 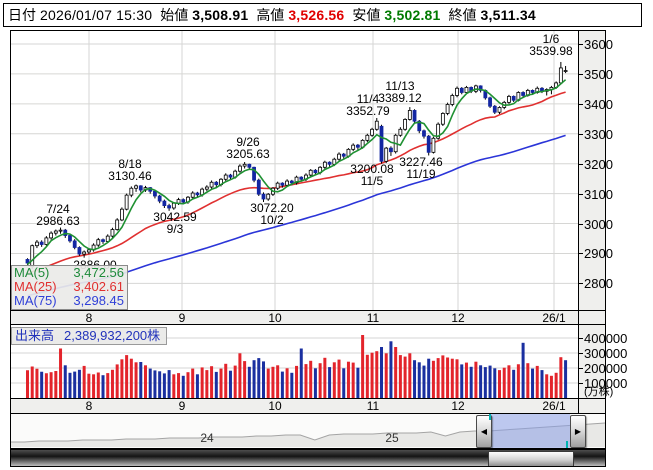 I want to click on month-label: 26/1, so click(x=554, y=406).